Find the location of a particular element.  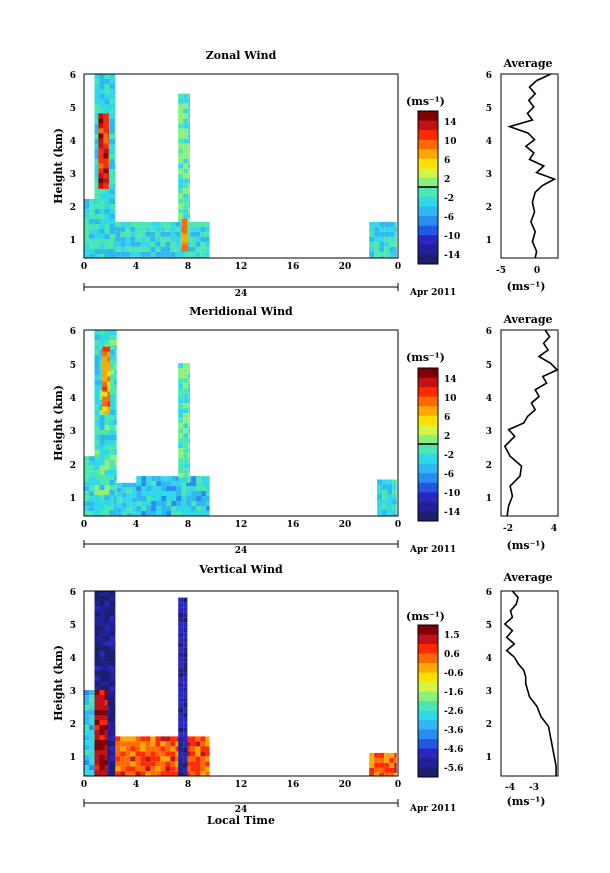

y-tick-label: 6 is located at coordinates (73, 593).